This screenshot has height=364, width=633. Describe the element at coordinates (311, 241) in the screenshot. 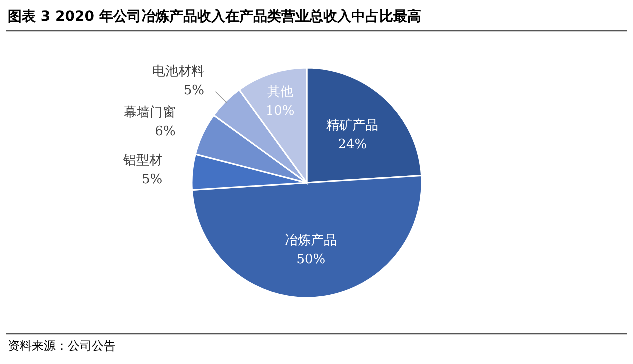

I see `slice-label: 冶炼产品` at that location.